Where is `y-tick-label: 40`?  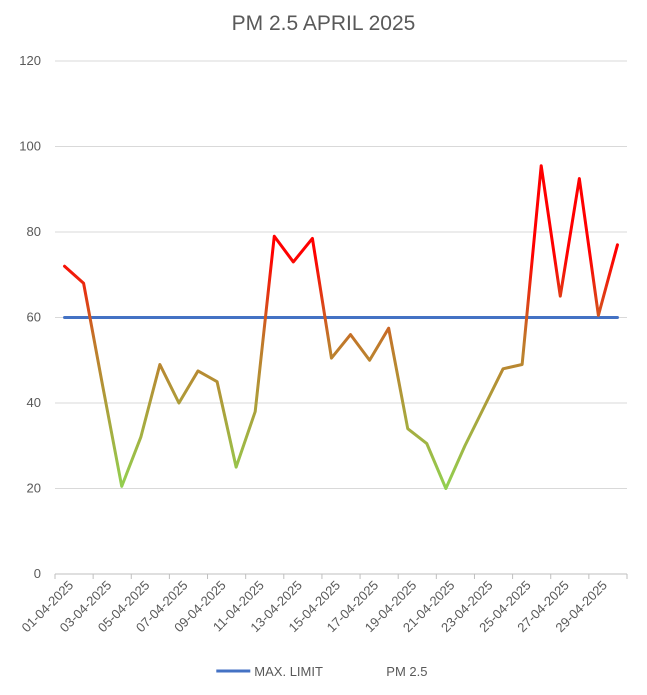
y-tick-label: 40 is located at coordinates (34, 402).